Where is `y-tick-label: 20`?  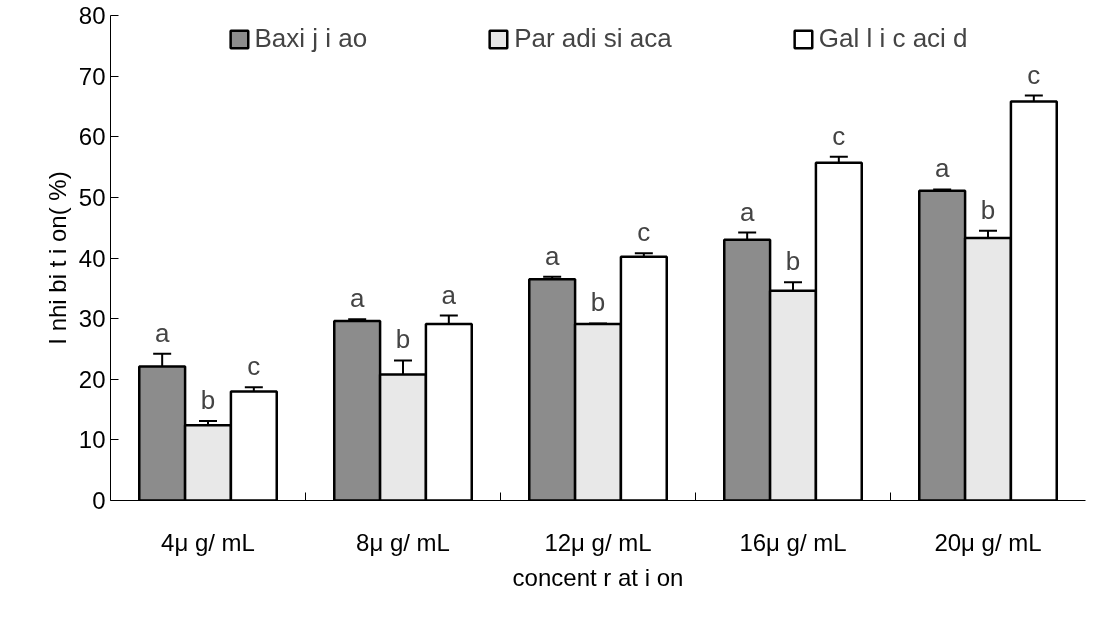 y-tick-label: 20 is located at coordinates (92, 379).